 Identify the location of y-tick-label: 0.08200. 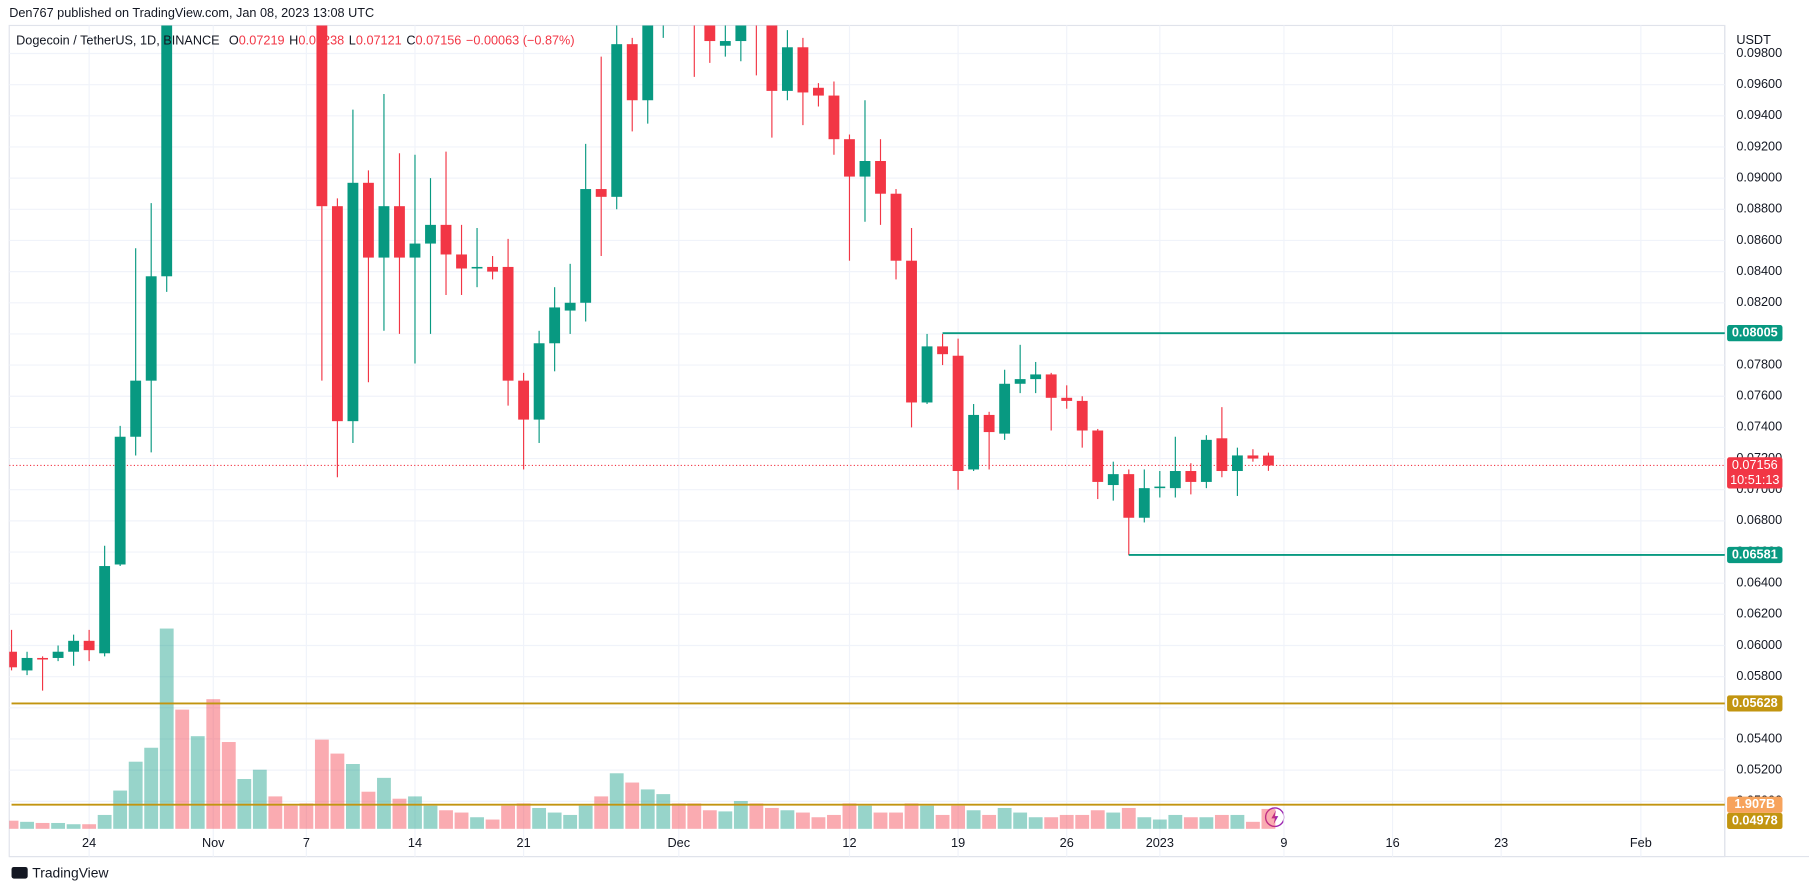
(1759, 301).